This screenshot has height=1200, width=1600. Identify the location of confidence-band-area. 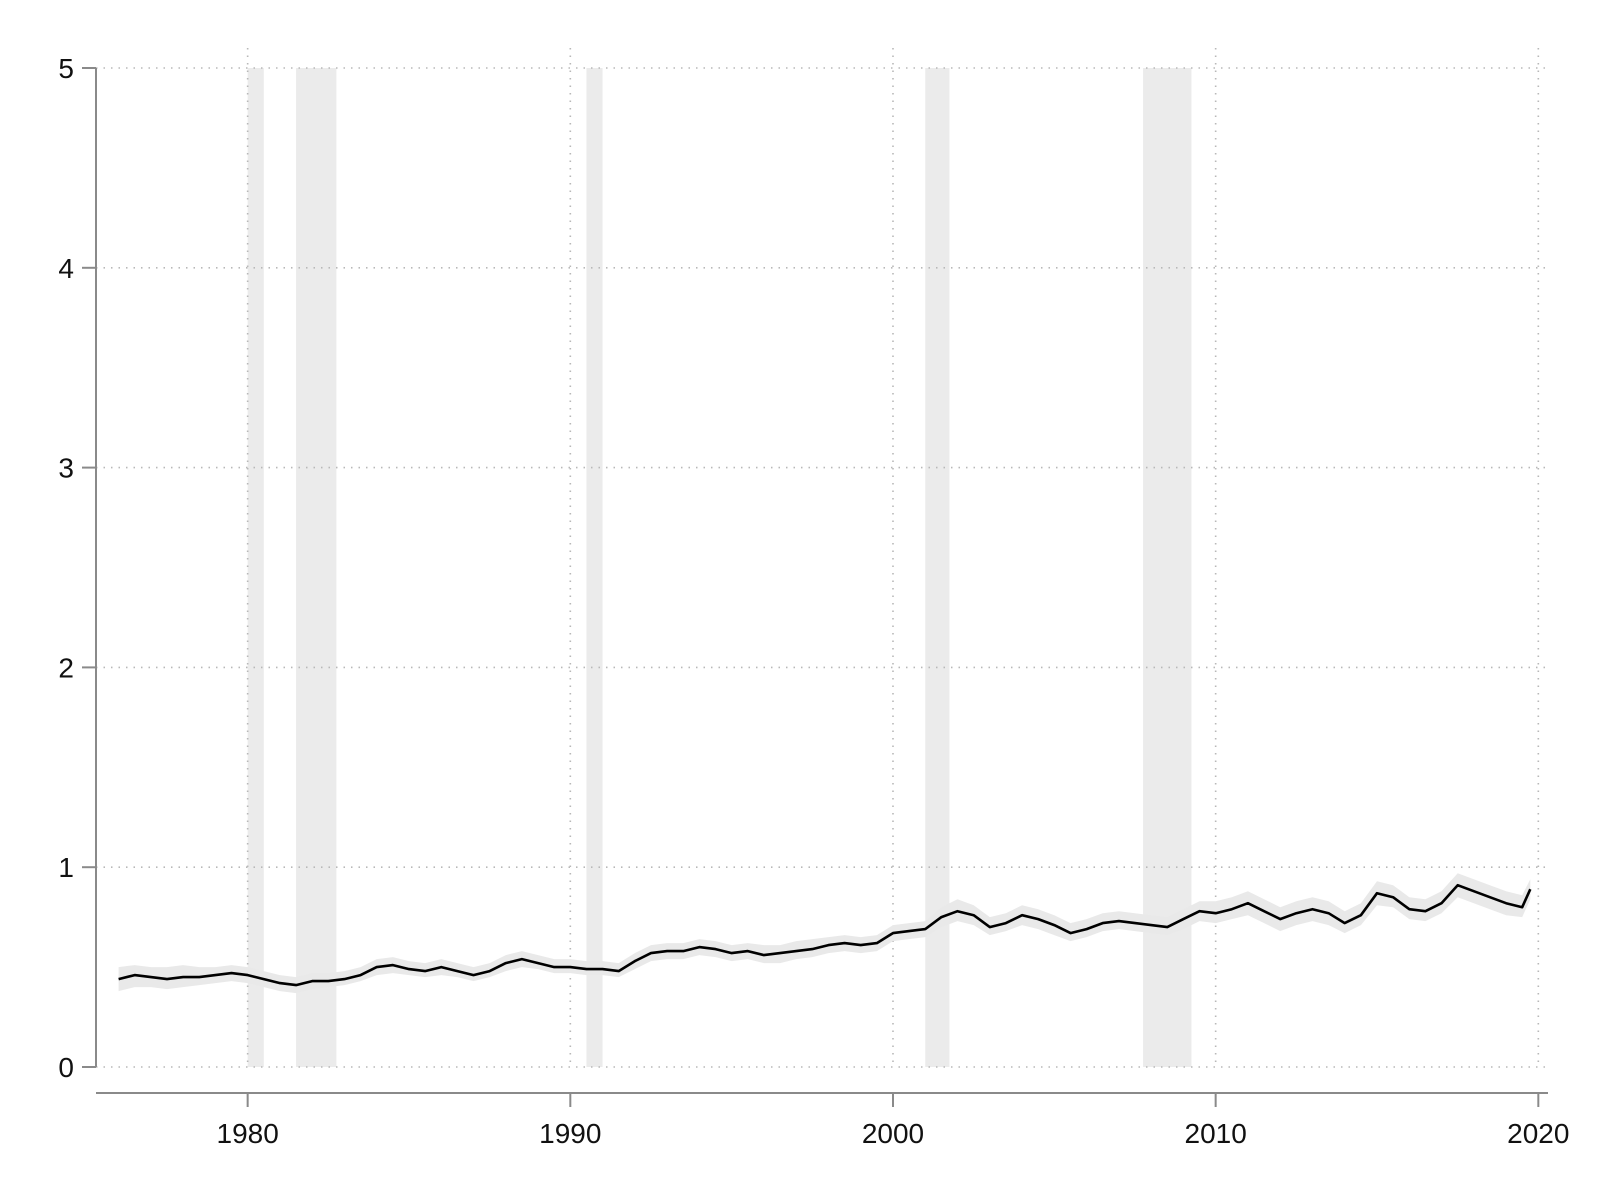
(824, 933).